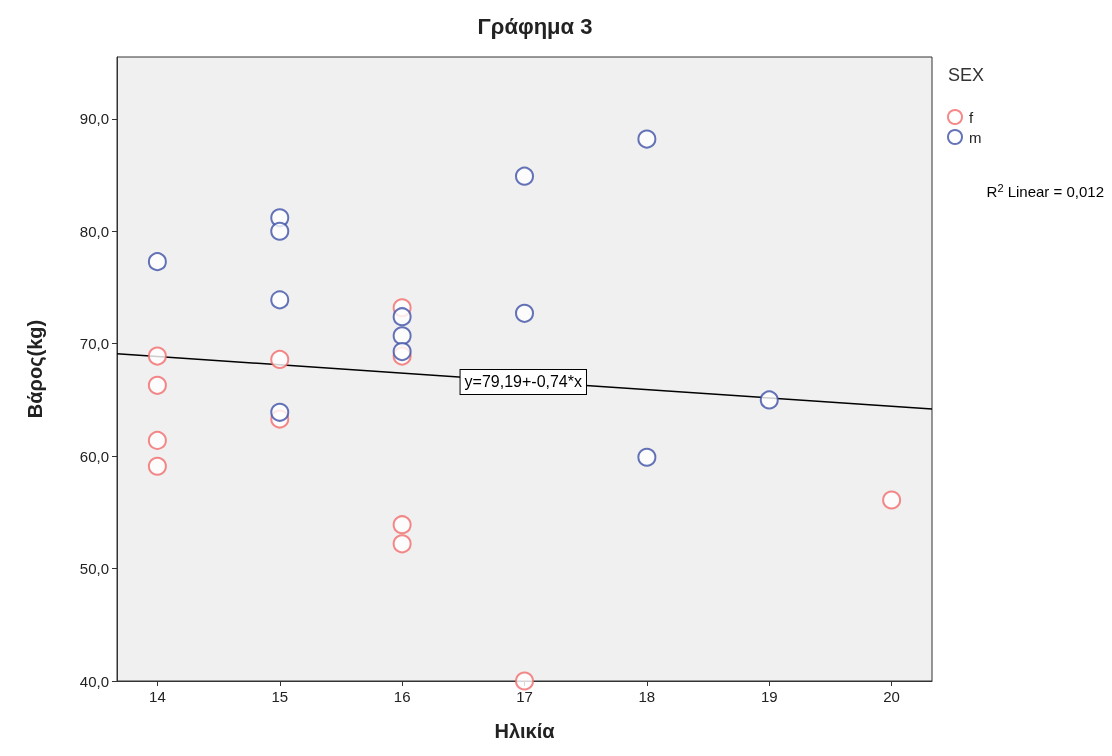 The width and height of the screenshot is (1112, 756). Describe the element at coordinates (891, 696) in the screenshot. I see `x-tick-label: 20` at that location.